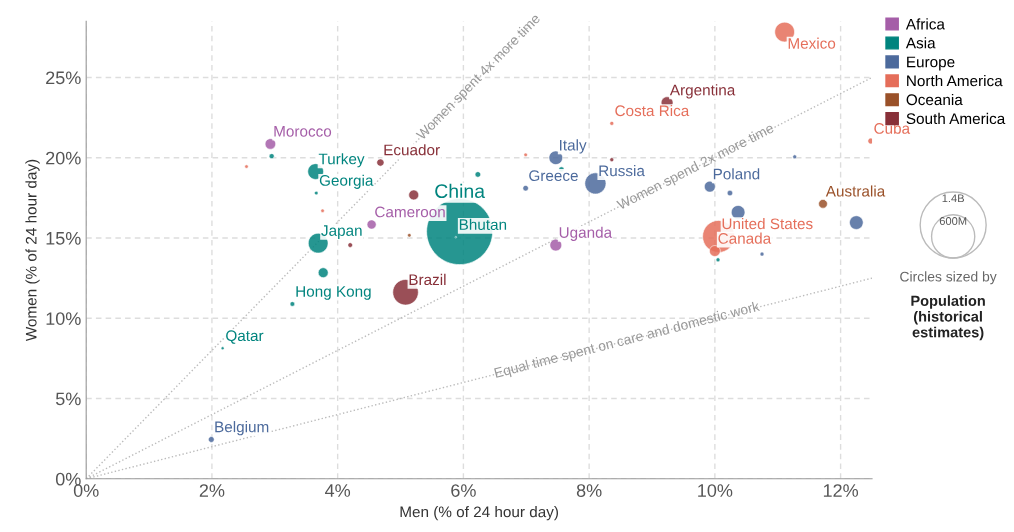 Image resolution: width=1014 pixels, height=532 pixels. Describe the element at coordinates (242, 428) in the screenshot. I see `annotation: Belgium` at that location.